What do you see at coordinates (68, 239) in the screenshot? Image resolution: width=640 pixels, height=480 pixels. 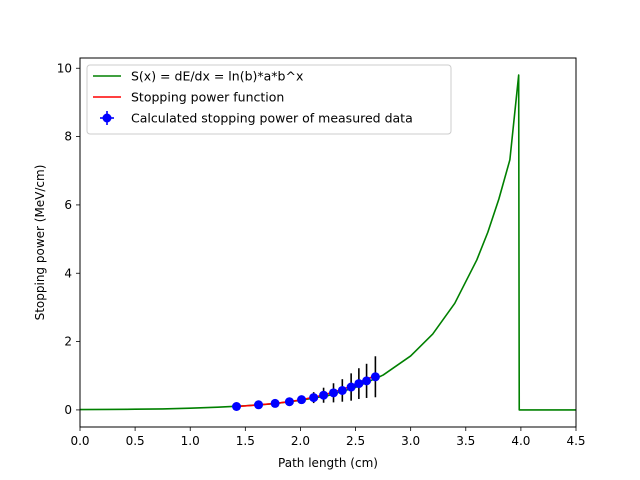 I see `y-axis: 0 2 4 6 8 10` at bounding box center [68, 239].